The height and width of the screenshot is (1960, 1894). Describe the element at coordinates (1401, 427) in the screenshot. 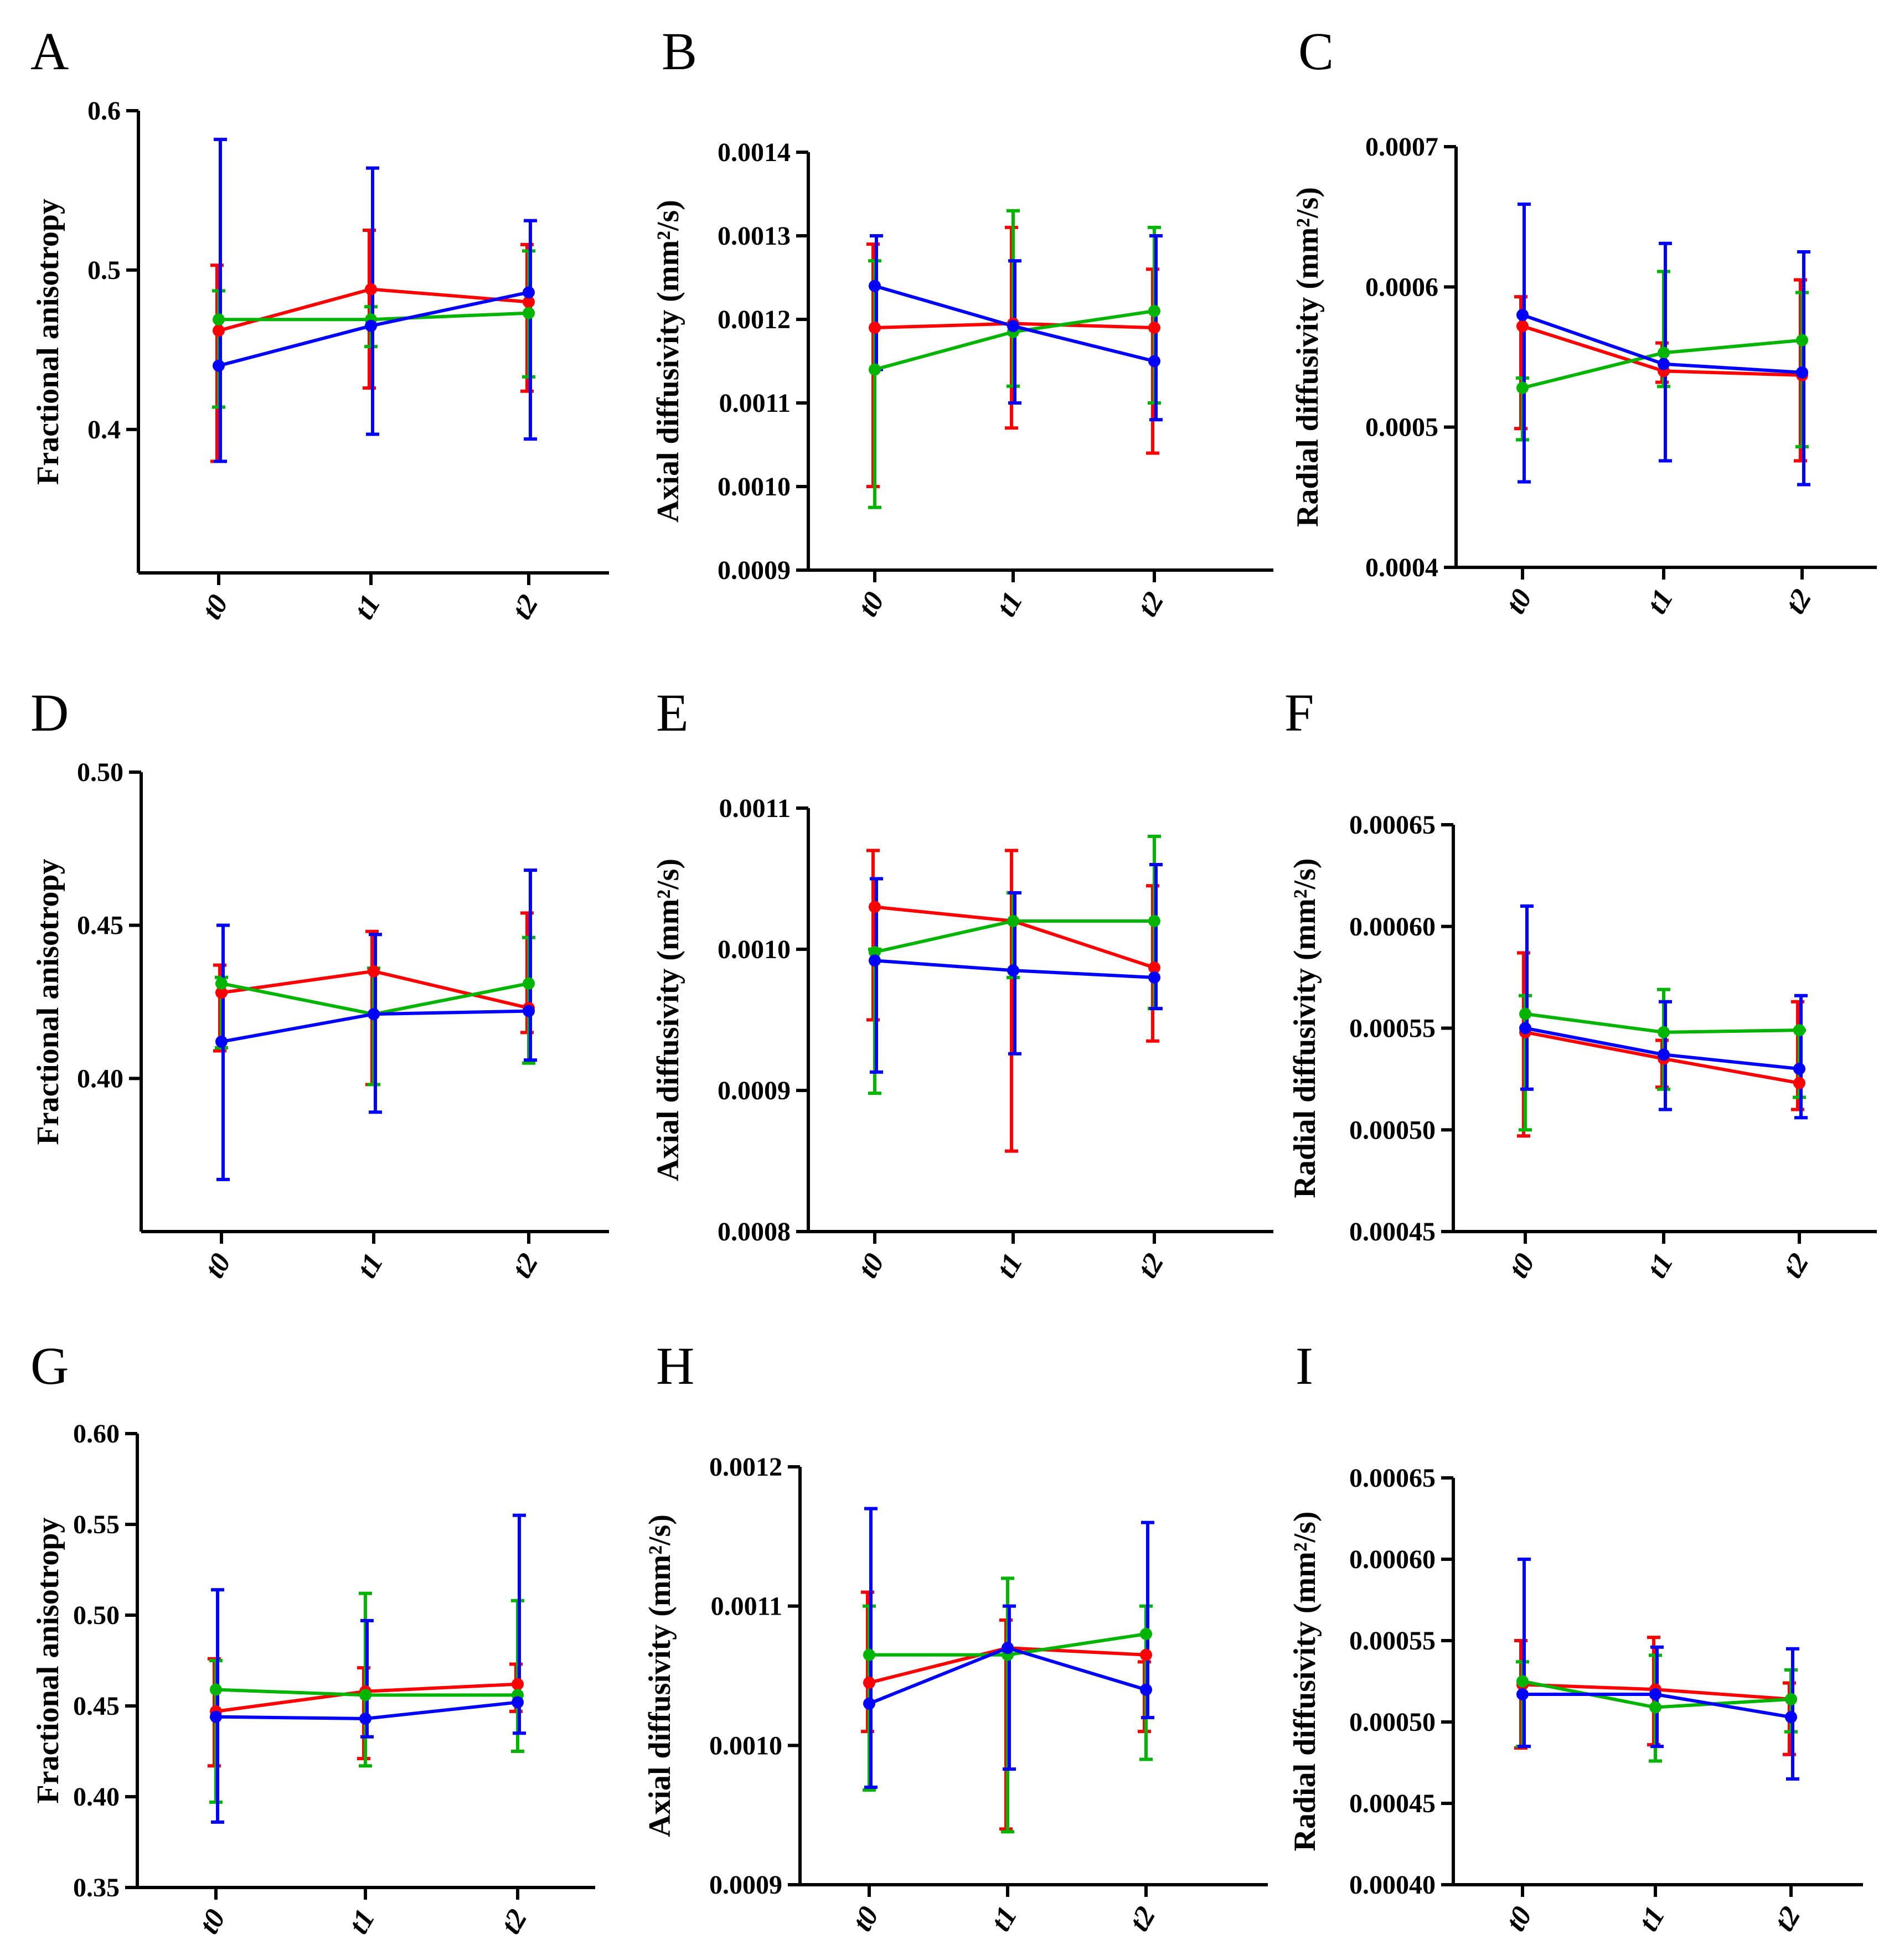

I see `y-tick-label: 0.0005` at that location.